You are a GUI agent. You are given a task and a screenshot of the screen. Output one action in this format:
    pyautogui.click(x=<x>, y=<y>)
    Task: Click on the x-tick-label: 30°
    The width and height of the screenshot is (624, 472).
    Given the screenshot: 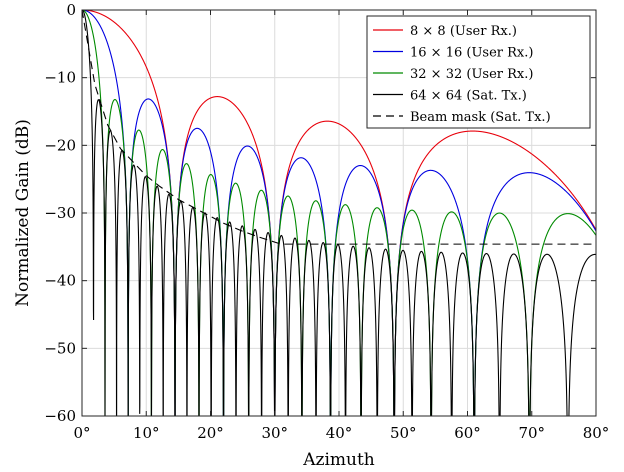 What is the action you would take?
    pyautogui.click(x=274, y=433)
    